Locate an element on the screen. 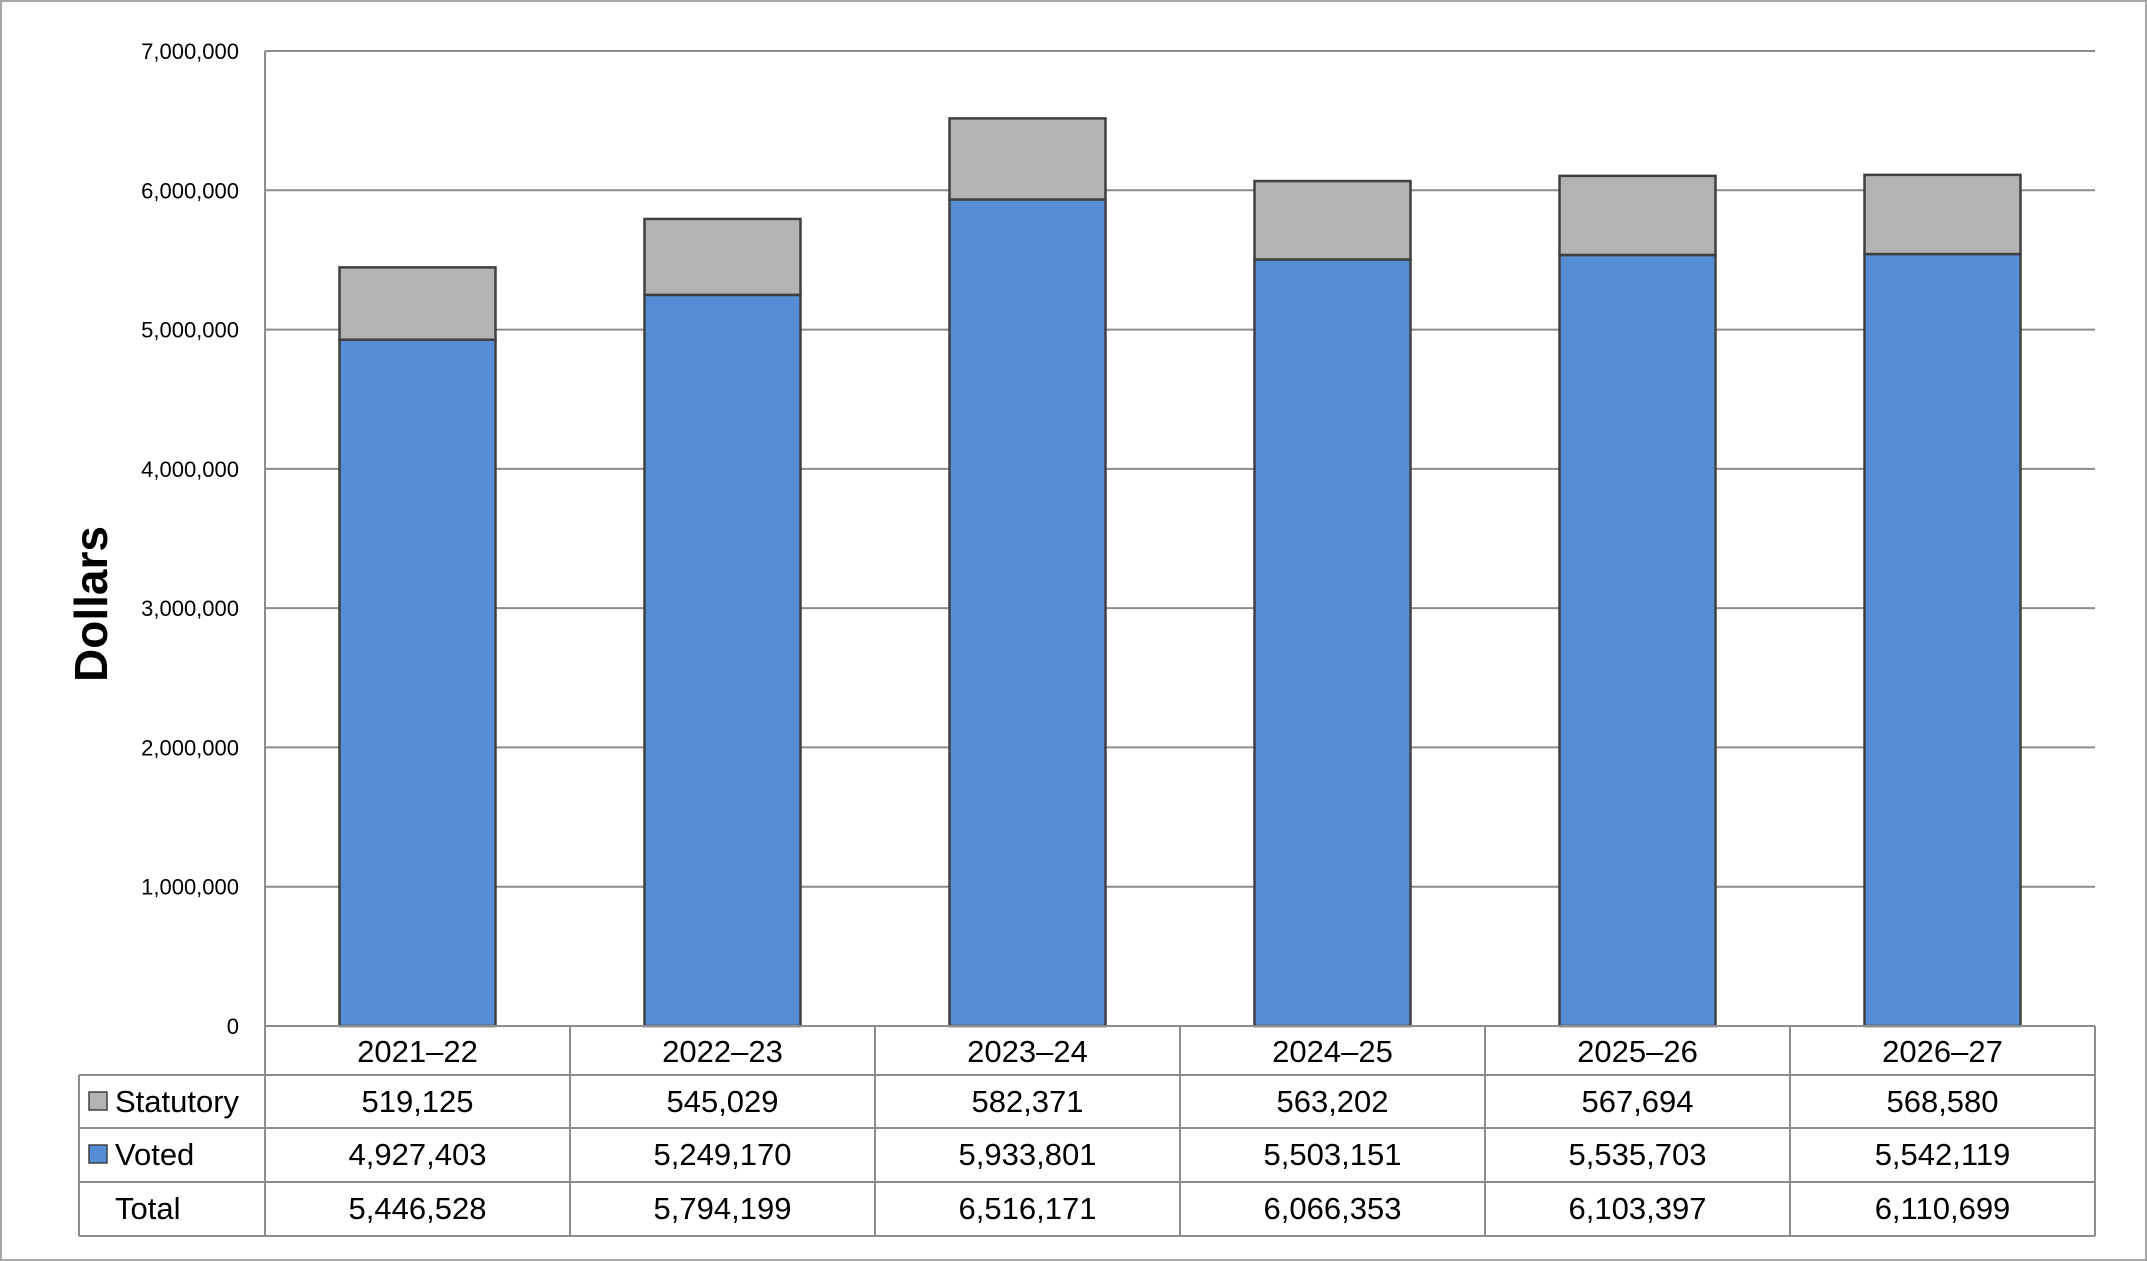 This screenshot has width=2147, height=1261. legend-label: Statutory is located at coordinates (177, 1101).